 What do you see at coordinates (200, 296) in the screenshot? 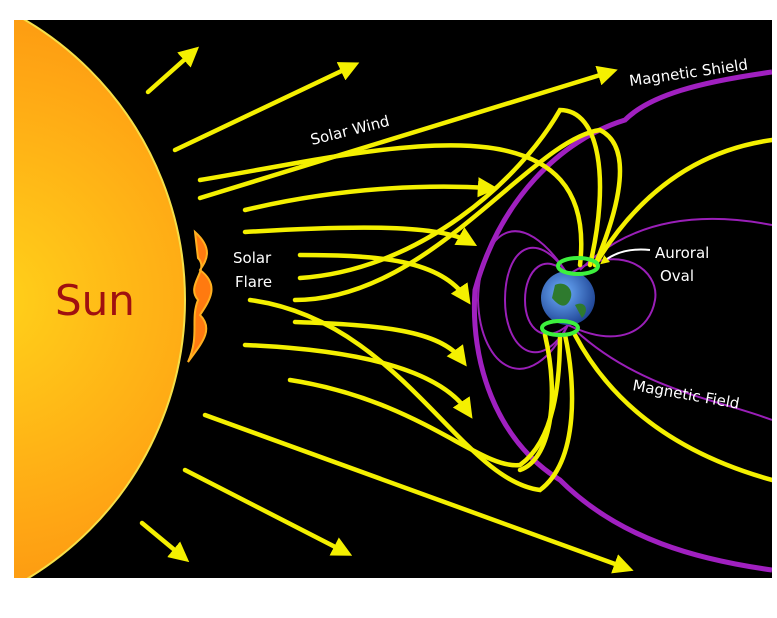
I see `solar-flare` at bounding box center [200, 296].